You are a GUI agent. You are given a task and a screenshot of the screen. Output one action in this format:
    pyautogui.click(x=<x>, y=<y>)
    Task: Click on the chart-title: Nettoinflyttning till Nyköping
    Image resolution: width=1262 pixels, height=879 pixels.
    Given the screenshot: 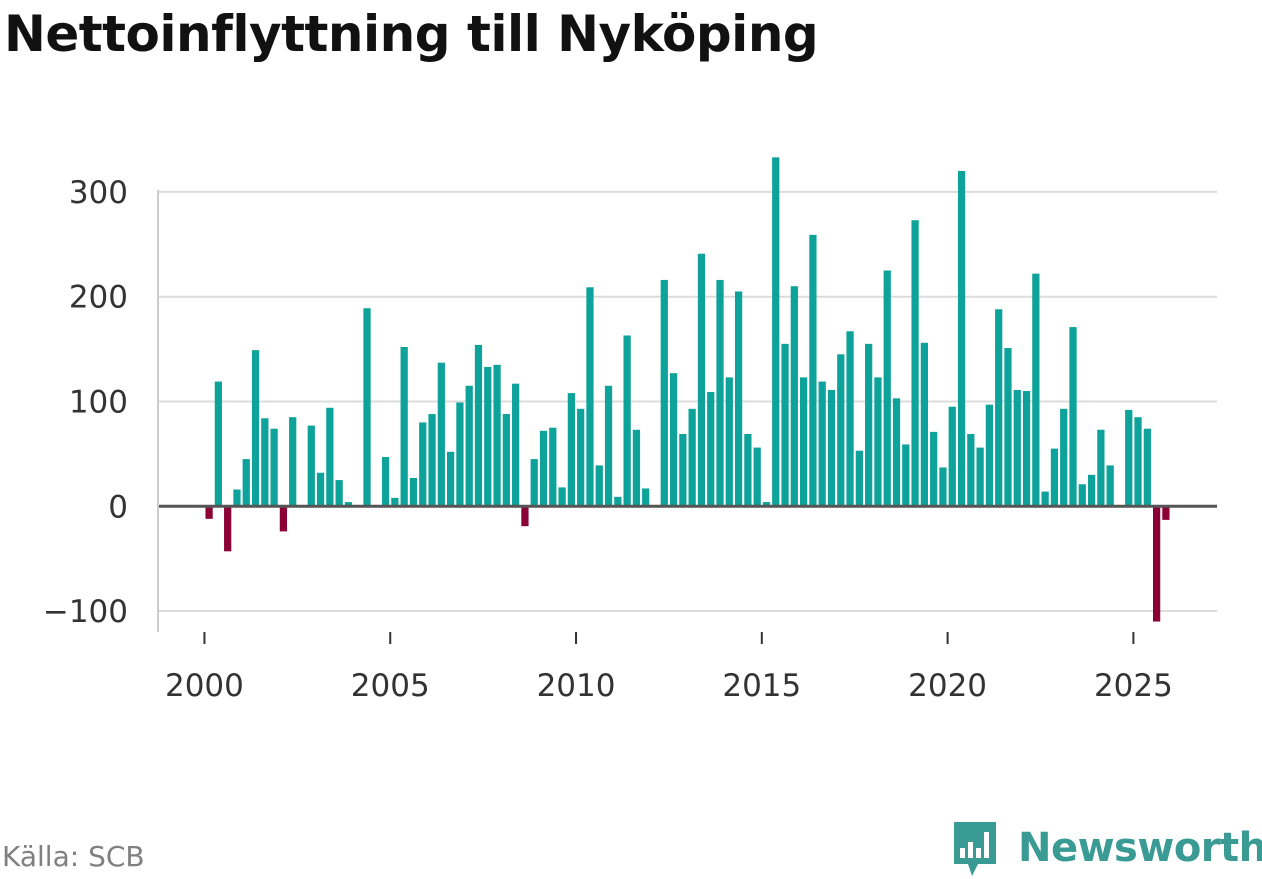 What is the action you would take?
    pyautogui.click(x=411, y=34)
    